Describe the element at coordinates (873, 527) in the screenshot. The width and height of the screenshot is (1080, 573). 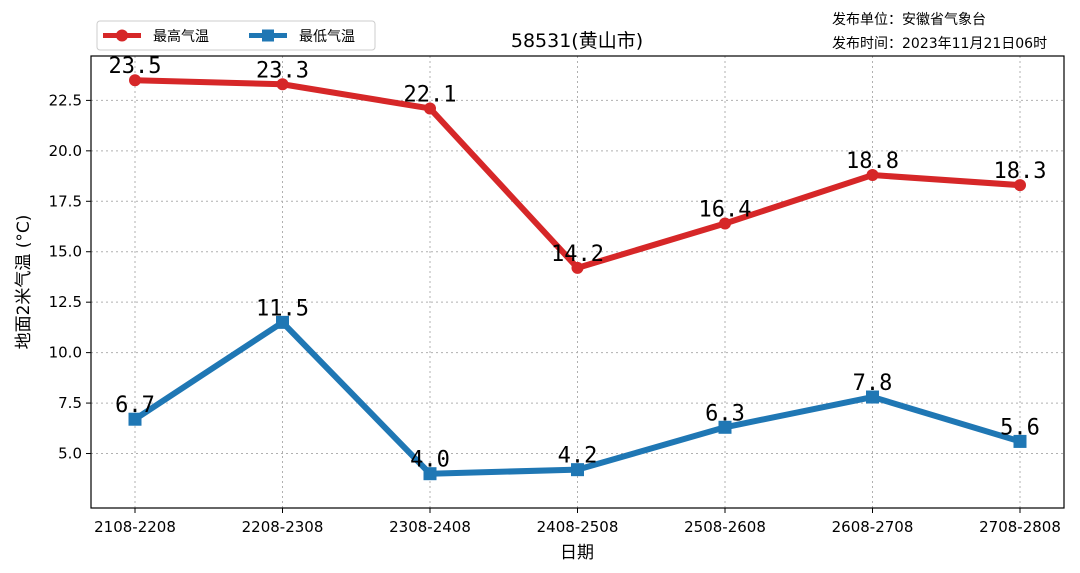
I see `x-tick-label: 2608-2708` at that location.